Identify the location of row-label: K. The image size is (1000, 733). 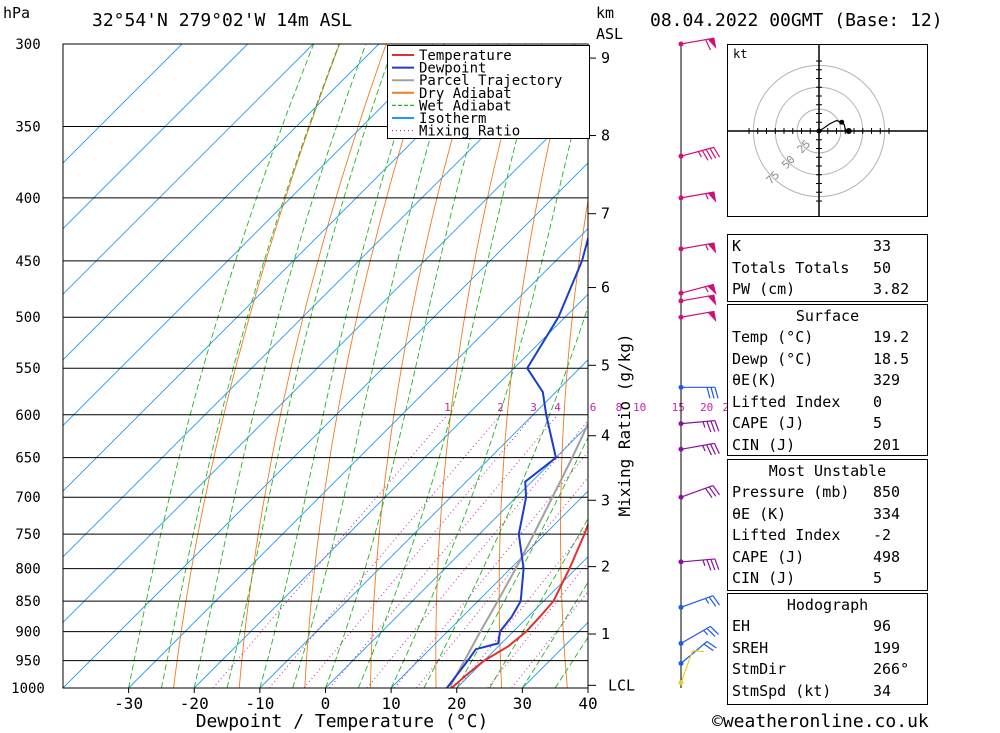
(737, 246).